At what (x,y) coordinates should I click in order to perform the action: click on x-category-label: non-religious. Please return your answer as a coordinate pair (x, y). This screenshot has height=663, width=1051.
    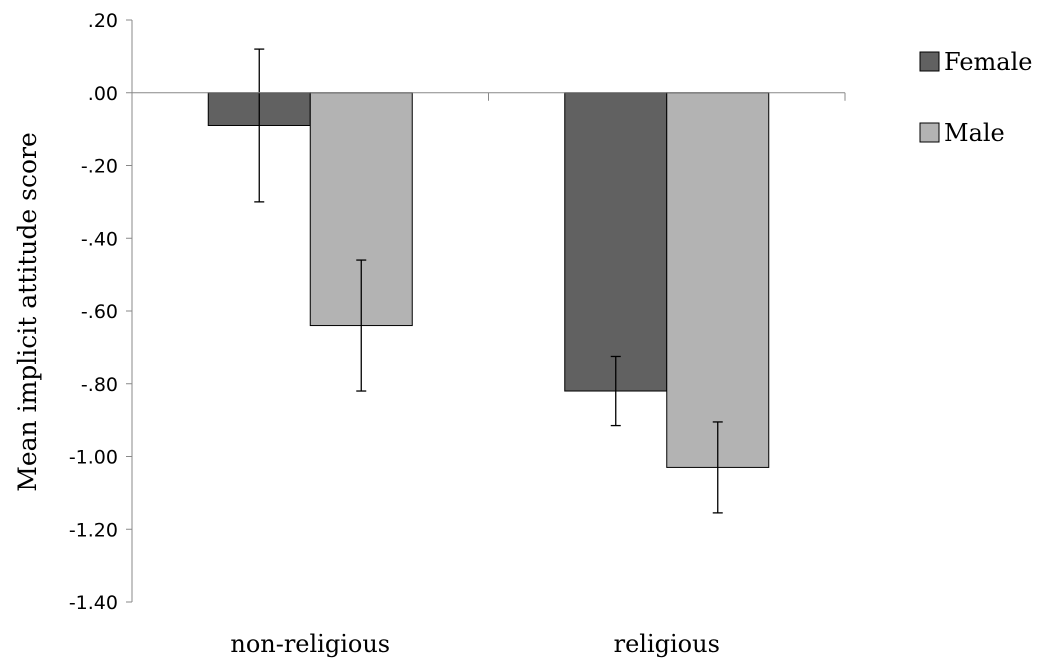
    Looking at the image, I should click on (310, 644).